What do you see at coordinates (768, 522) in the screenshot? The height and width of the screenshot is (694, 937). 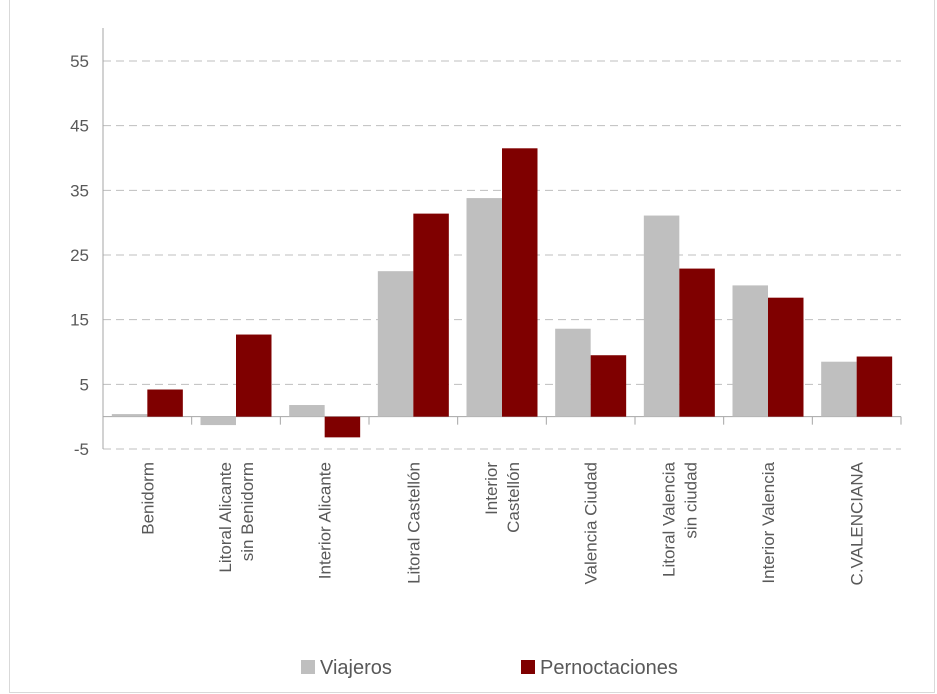 I see `x-category-label: Interior Valencia` at bounding box center [768, 522].